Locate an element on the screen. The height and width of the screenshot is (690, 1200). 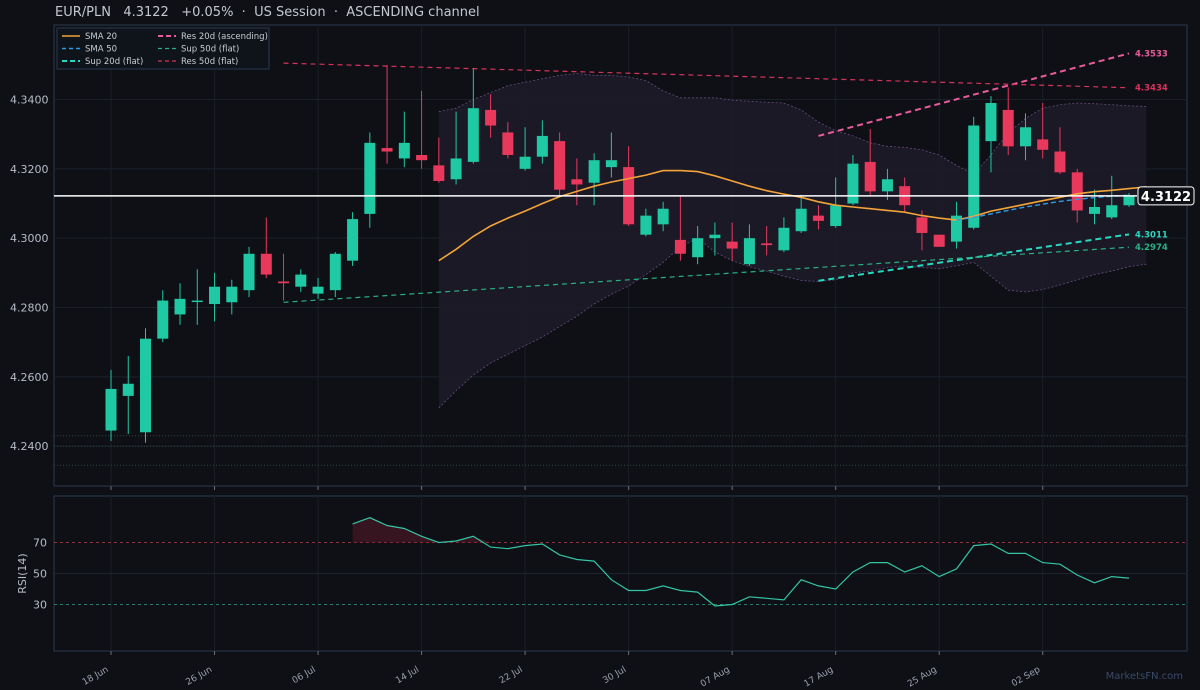
legend-label: Res 20d (ascending) is located at coordinates (224, 37).